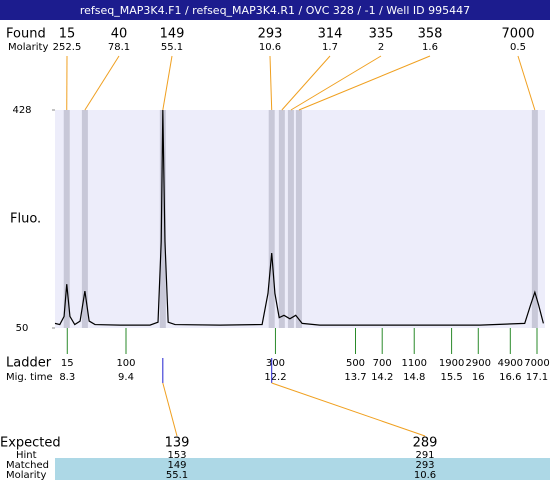  Describe the element at coordinates (330, 34) in the screenshot. I see `found-size: 314` at that location.